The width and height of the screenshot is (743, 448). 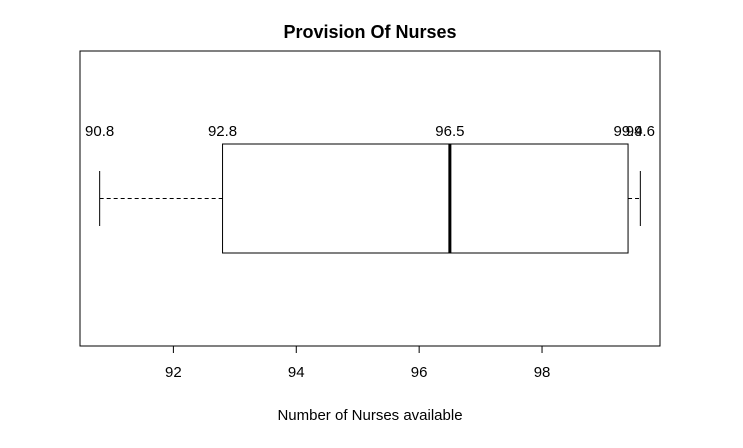 What do you see at coordinates (640, 131) in the screenshot?
I see `data-label: 99.6` at bounding box center [640, 131].